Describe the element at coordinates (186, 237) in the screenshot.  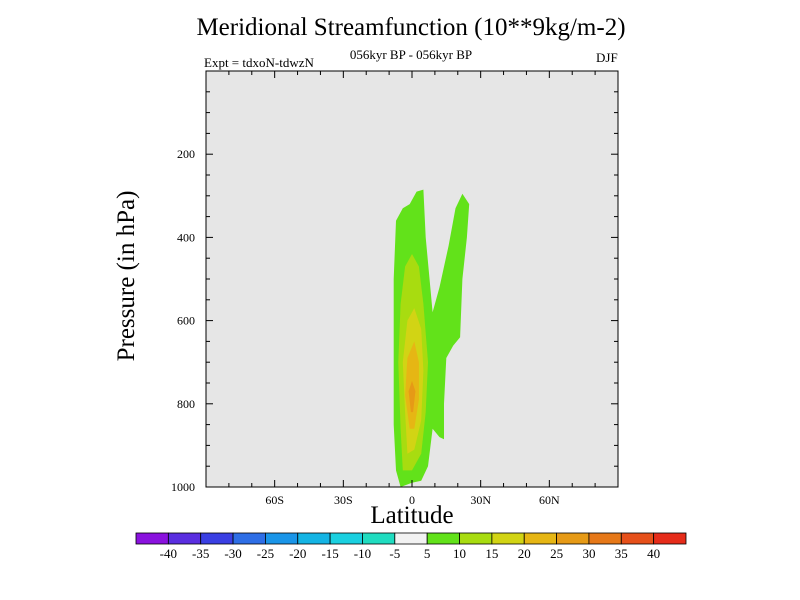
I see `y-tick-label: 400` at that location.